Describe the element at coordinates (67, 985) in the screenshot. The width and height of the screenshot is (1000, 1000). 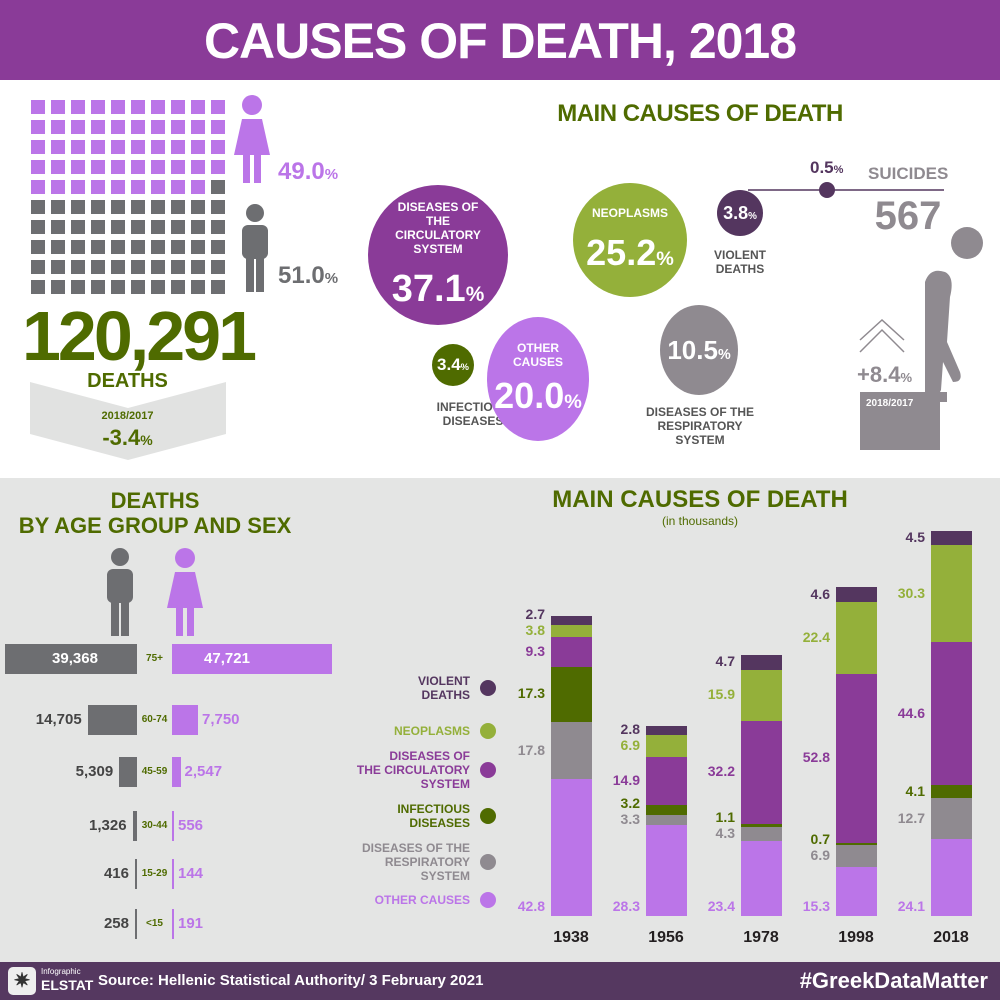
I see `logo-bottom-text: ELSTAT` at that location.